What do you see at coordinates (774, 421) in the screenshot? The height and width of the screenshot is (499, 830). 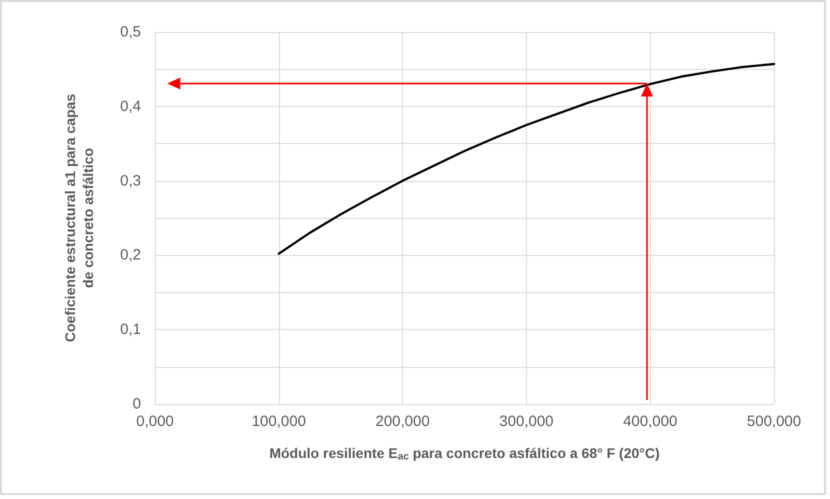 I see `x-tick-label: 500,000` at bounding box center [774, 421].